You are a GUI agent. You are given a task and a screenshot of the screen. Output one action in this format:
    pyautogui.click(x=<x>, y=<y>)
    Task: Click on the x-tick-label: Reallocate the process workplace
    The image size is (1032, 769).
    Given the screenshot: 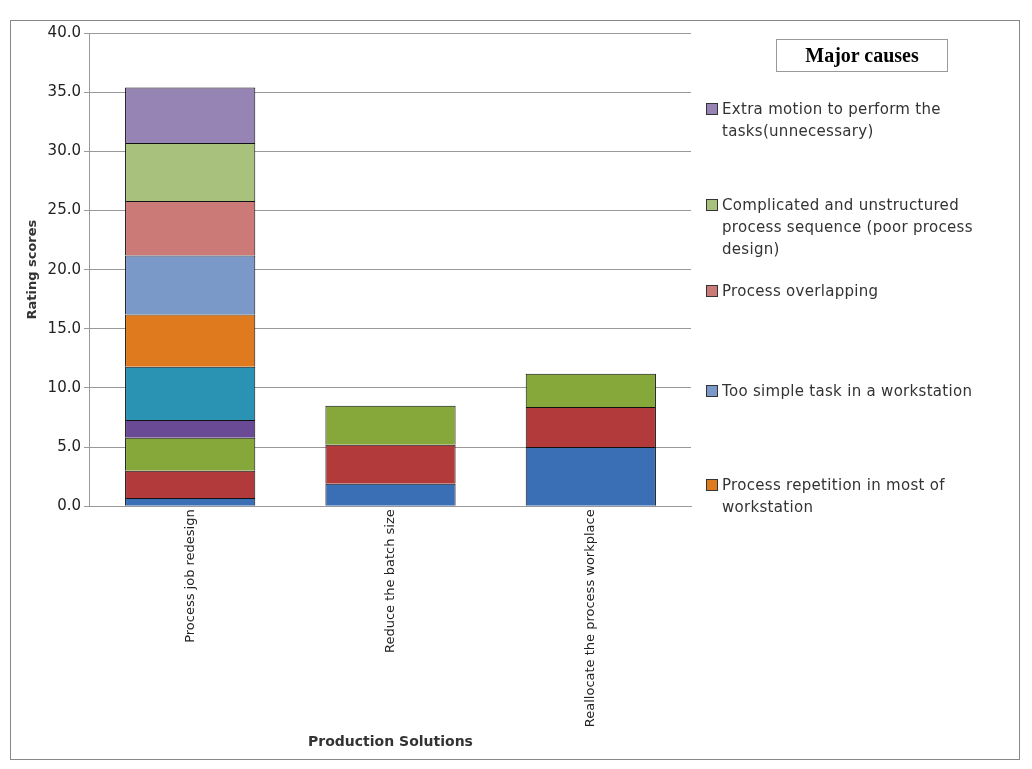 What is the action you would take?
    pyautogui.click(x=590, y=618)
    